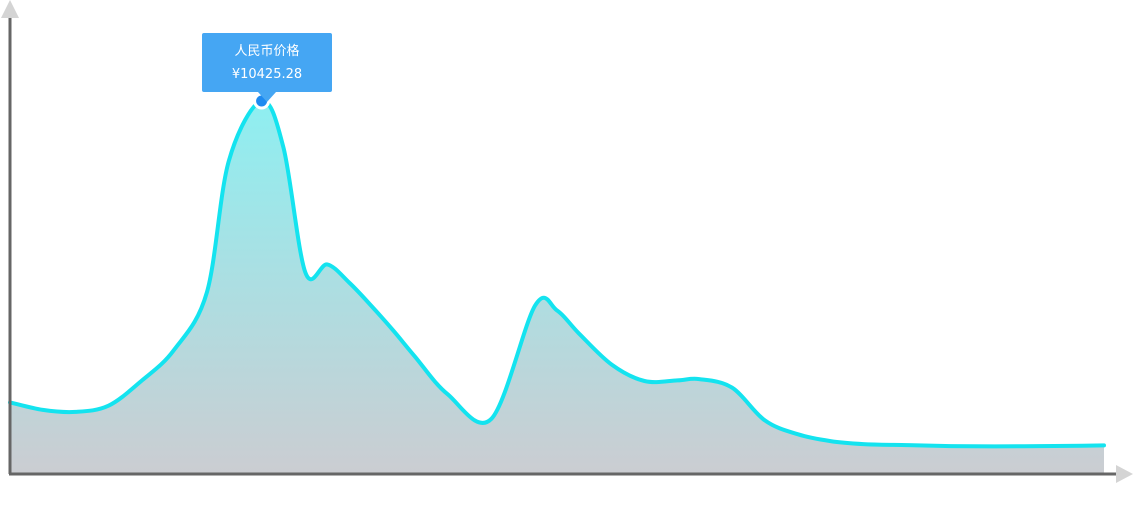 Image resolution: width=1134 pixels, height=508 pixels. What do you see at coordinates (1124, 474) in the screenshot?
I see `x-axis-arrow-icon` at bounding box center [1124, 474].